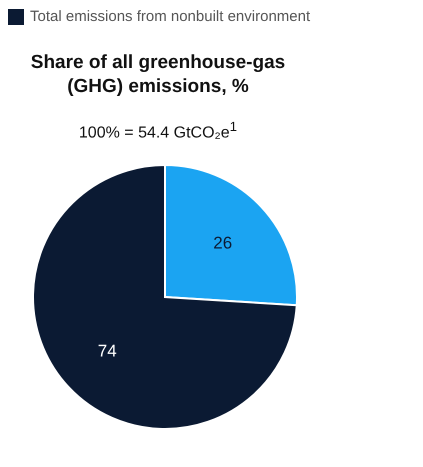  Describe the element at coordinates (107, 352) in the screenshot. I see `data-label: 74` at that location.